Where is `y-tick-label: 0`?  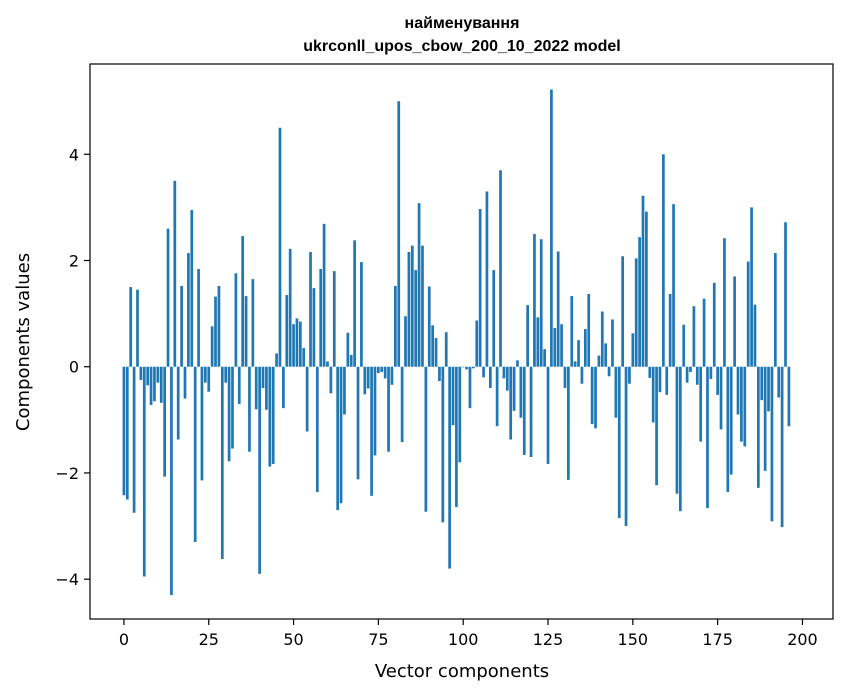 y-tick-label: 0 is located at coordinates (74, 367).